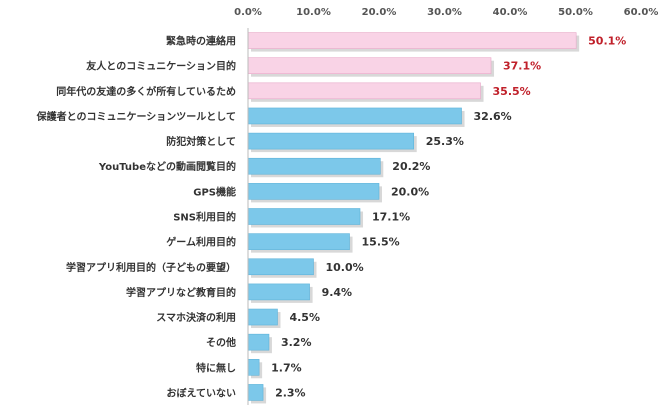  I want to click on value-label: 17.1%, so click(391, 217).